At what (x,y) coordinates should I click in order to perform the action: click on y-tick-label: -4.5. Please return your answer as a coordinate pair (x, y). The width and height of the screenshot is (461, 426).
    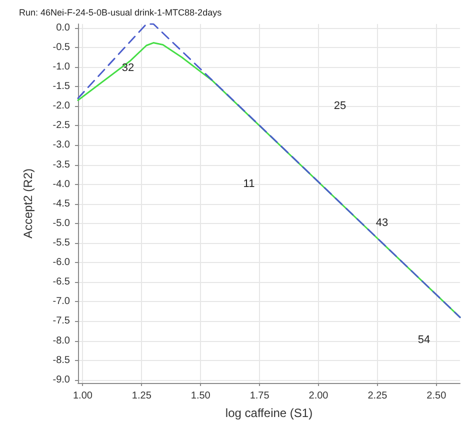
    Looking at the image, I should click on (61, 204).